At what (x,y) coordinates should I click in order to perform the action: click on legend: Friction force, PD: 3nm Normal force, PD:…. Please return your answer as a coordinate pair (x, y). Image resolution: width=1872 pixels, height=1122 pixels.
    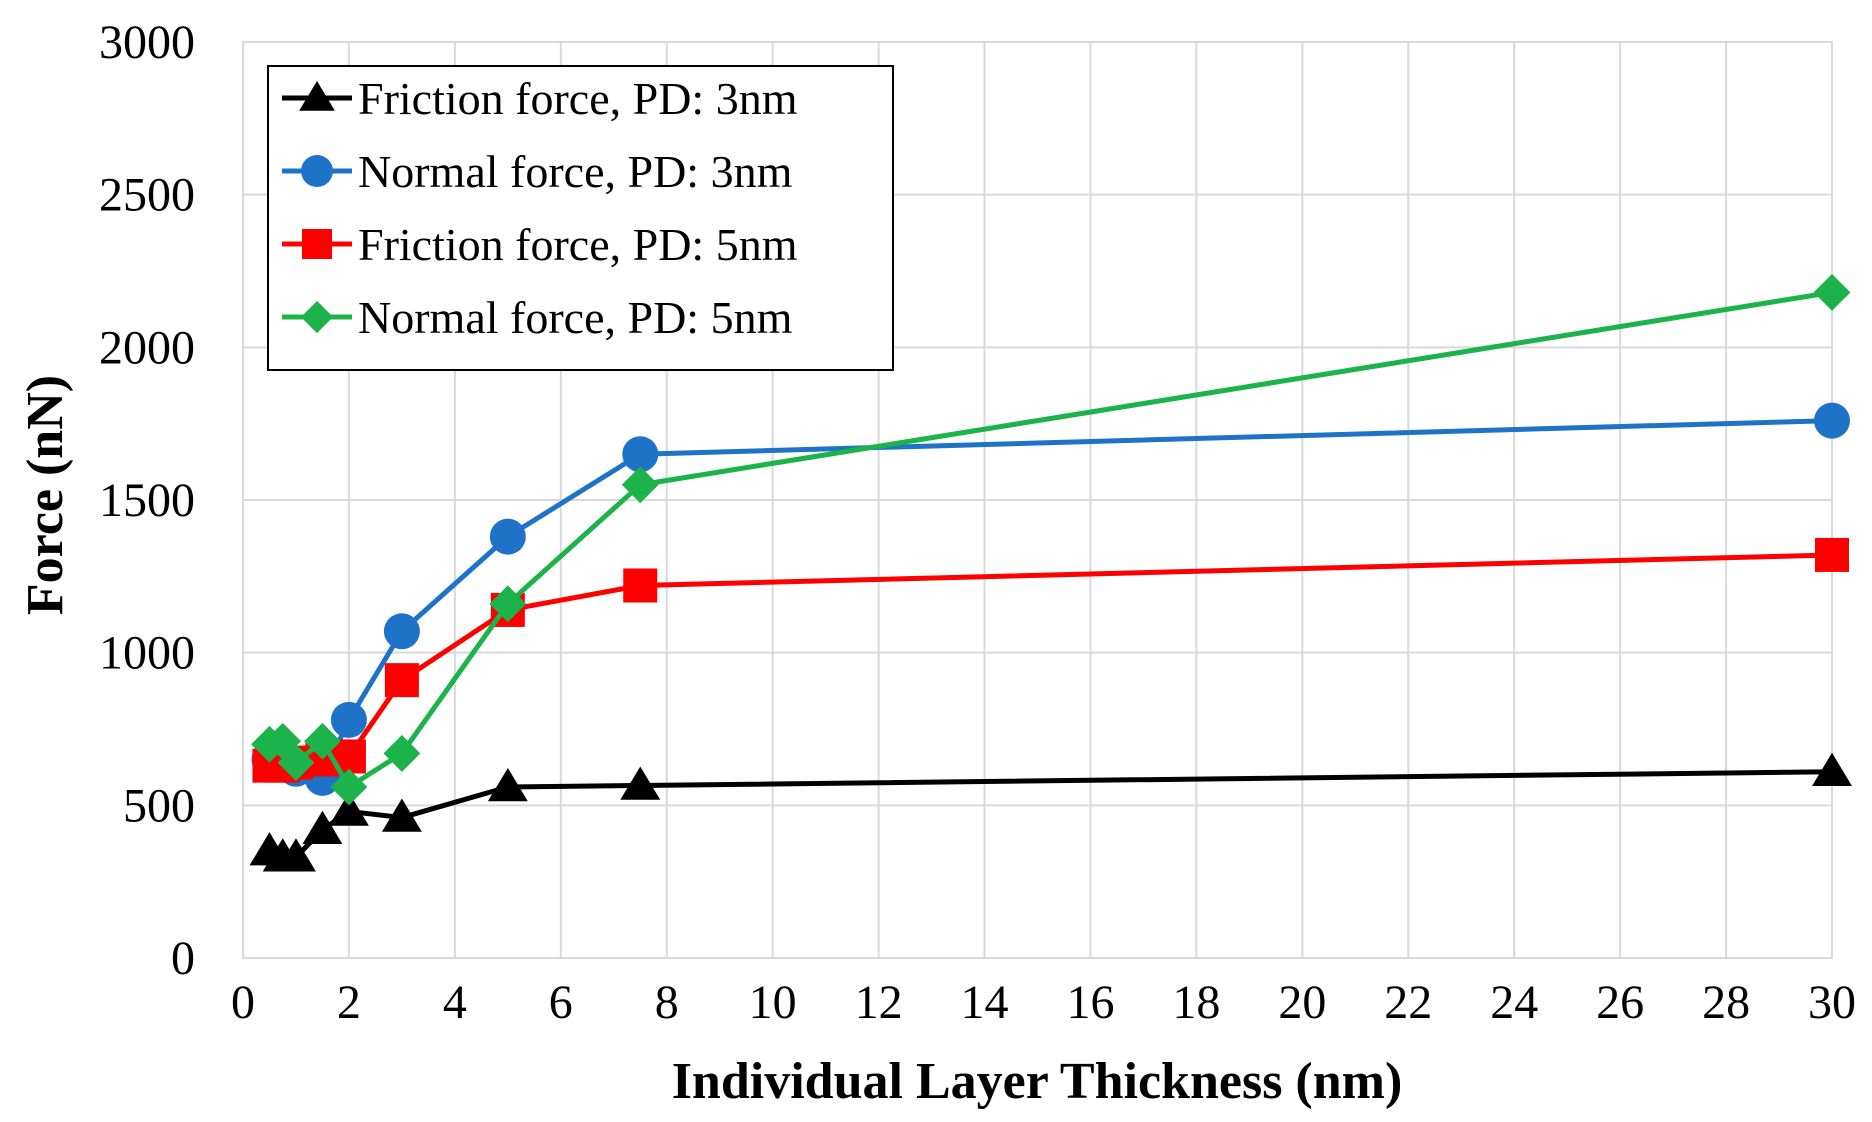
    Looking at the image, I should click on (580, 218).